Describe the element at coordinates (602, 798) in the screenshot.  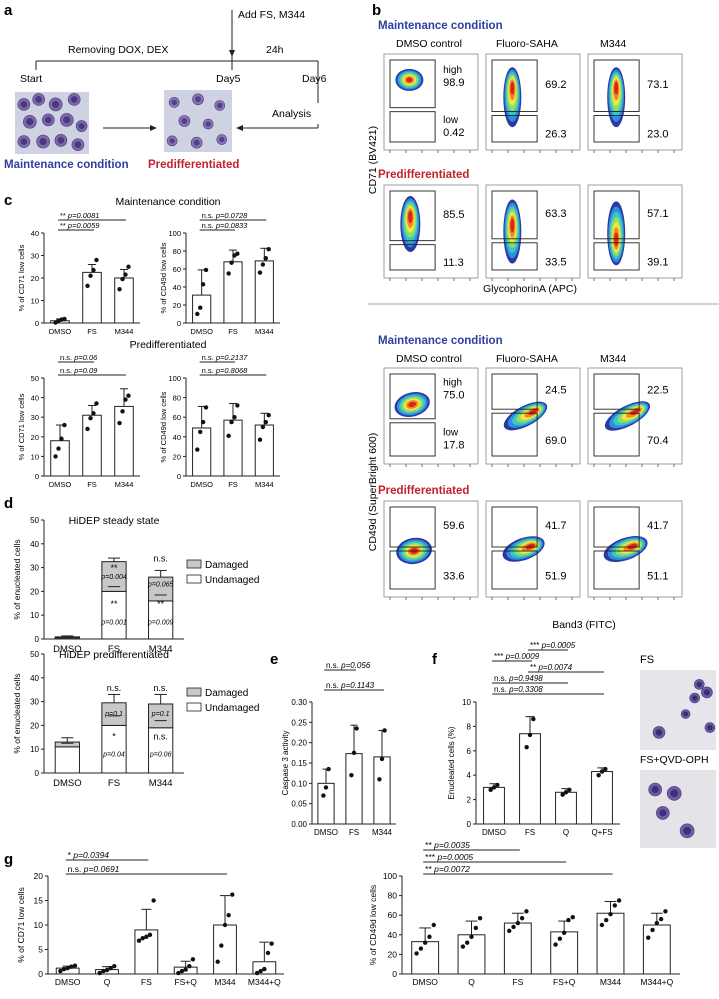
I see `bar-q-fs` at that location.